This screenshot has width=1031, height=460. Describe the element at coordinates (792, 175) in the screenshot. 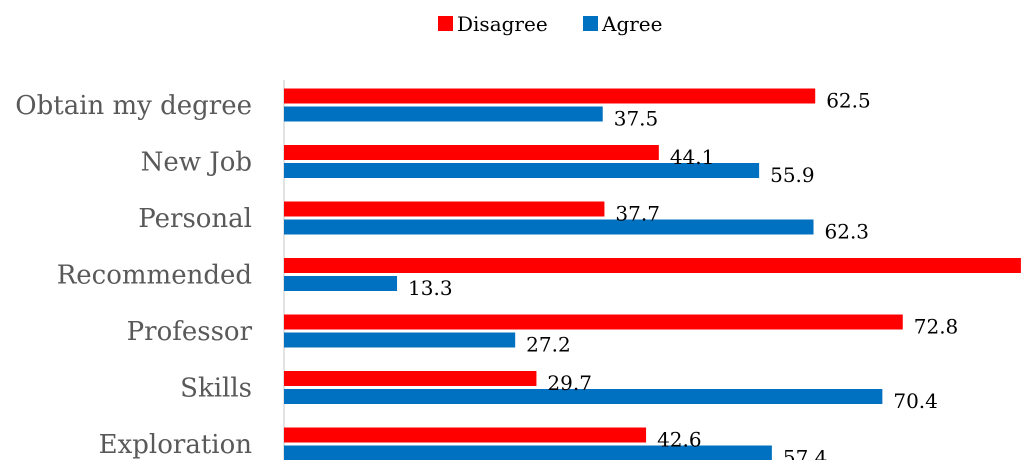

I see `value-label-agree-new-job: 55.9` at that location.